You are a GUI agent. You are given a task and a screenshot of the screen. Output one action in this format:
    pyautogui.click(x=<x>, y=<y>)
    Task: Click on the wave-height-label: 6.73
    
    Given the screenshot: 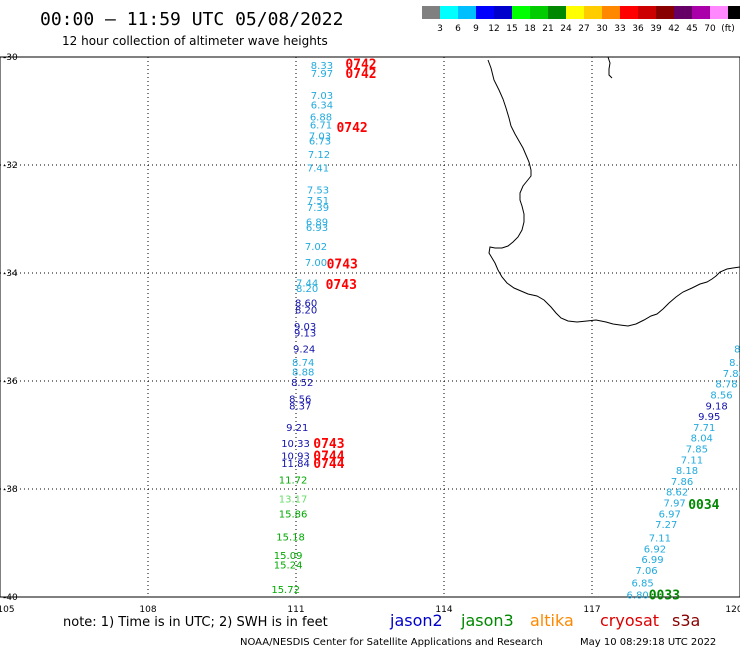 What is the action you would take?
    pyautogui.click(x=320, y=142)
    